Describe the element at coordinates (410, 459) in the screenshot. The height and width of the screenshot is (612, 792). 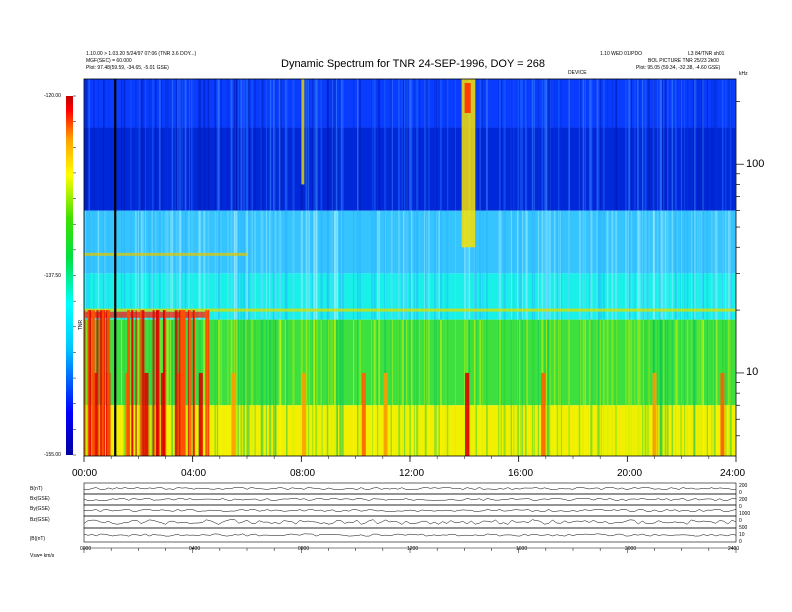
I see `x-axis-ticks` at that location.